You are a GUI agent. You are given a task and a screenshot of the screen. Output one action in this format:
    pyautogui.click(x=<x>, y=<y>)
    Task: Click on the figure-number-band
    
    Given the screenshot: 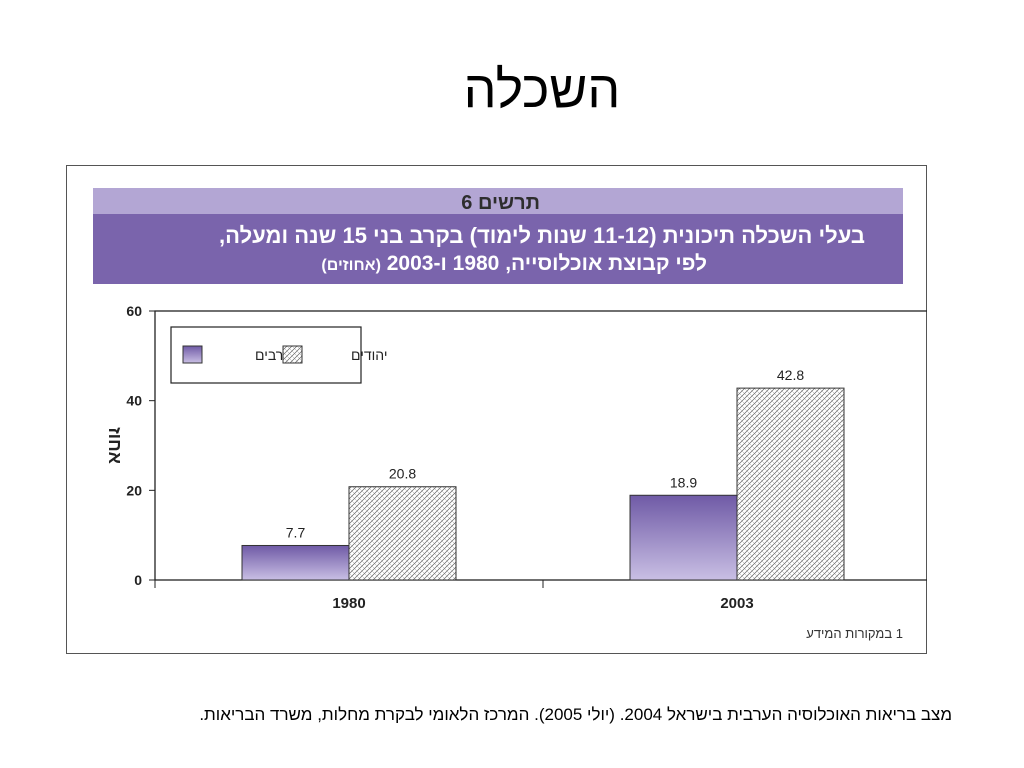 What is the action you would take?
    pyautogui.click(x=498, y=201)
    